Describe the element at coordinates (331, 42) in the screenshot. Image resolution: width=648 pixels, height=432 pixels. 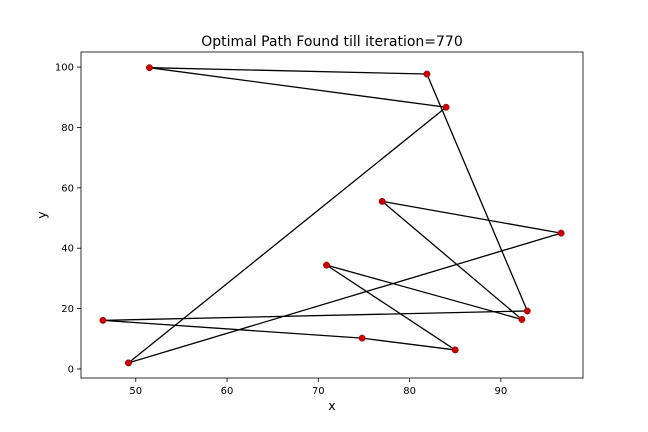
I see `chart-title: Optimal Path Found till iteration=770` at that location.